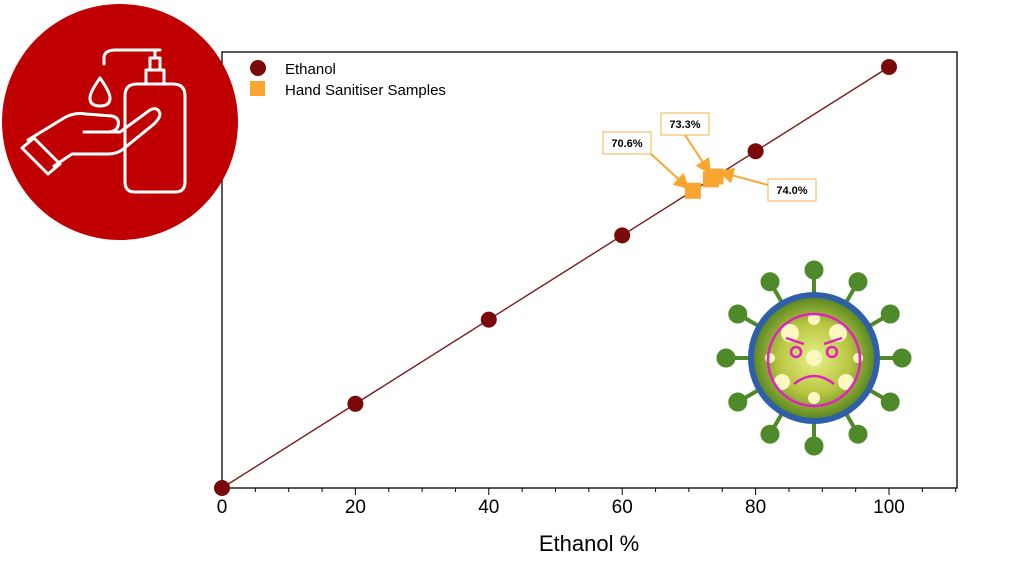 The width and height of the screenshot is (1024, 566). What do you see at coordinates (814, 358) in the screenshot?
I see `virus-icon` at bounding box center [814, 358].